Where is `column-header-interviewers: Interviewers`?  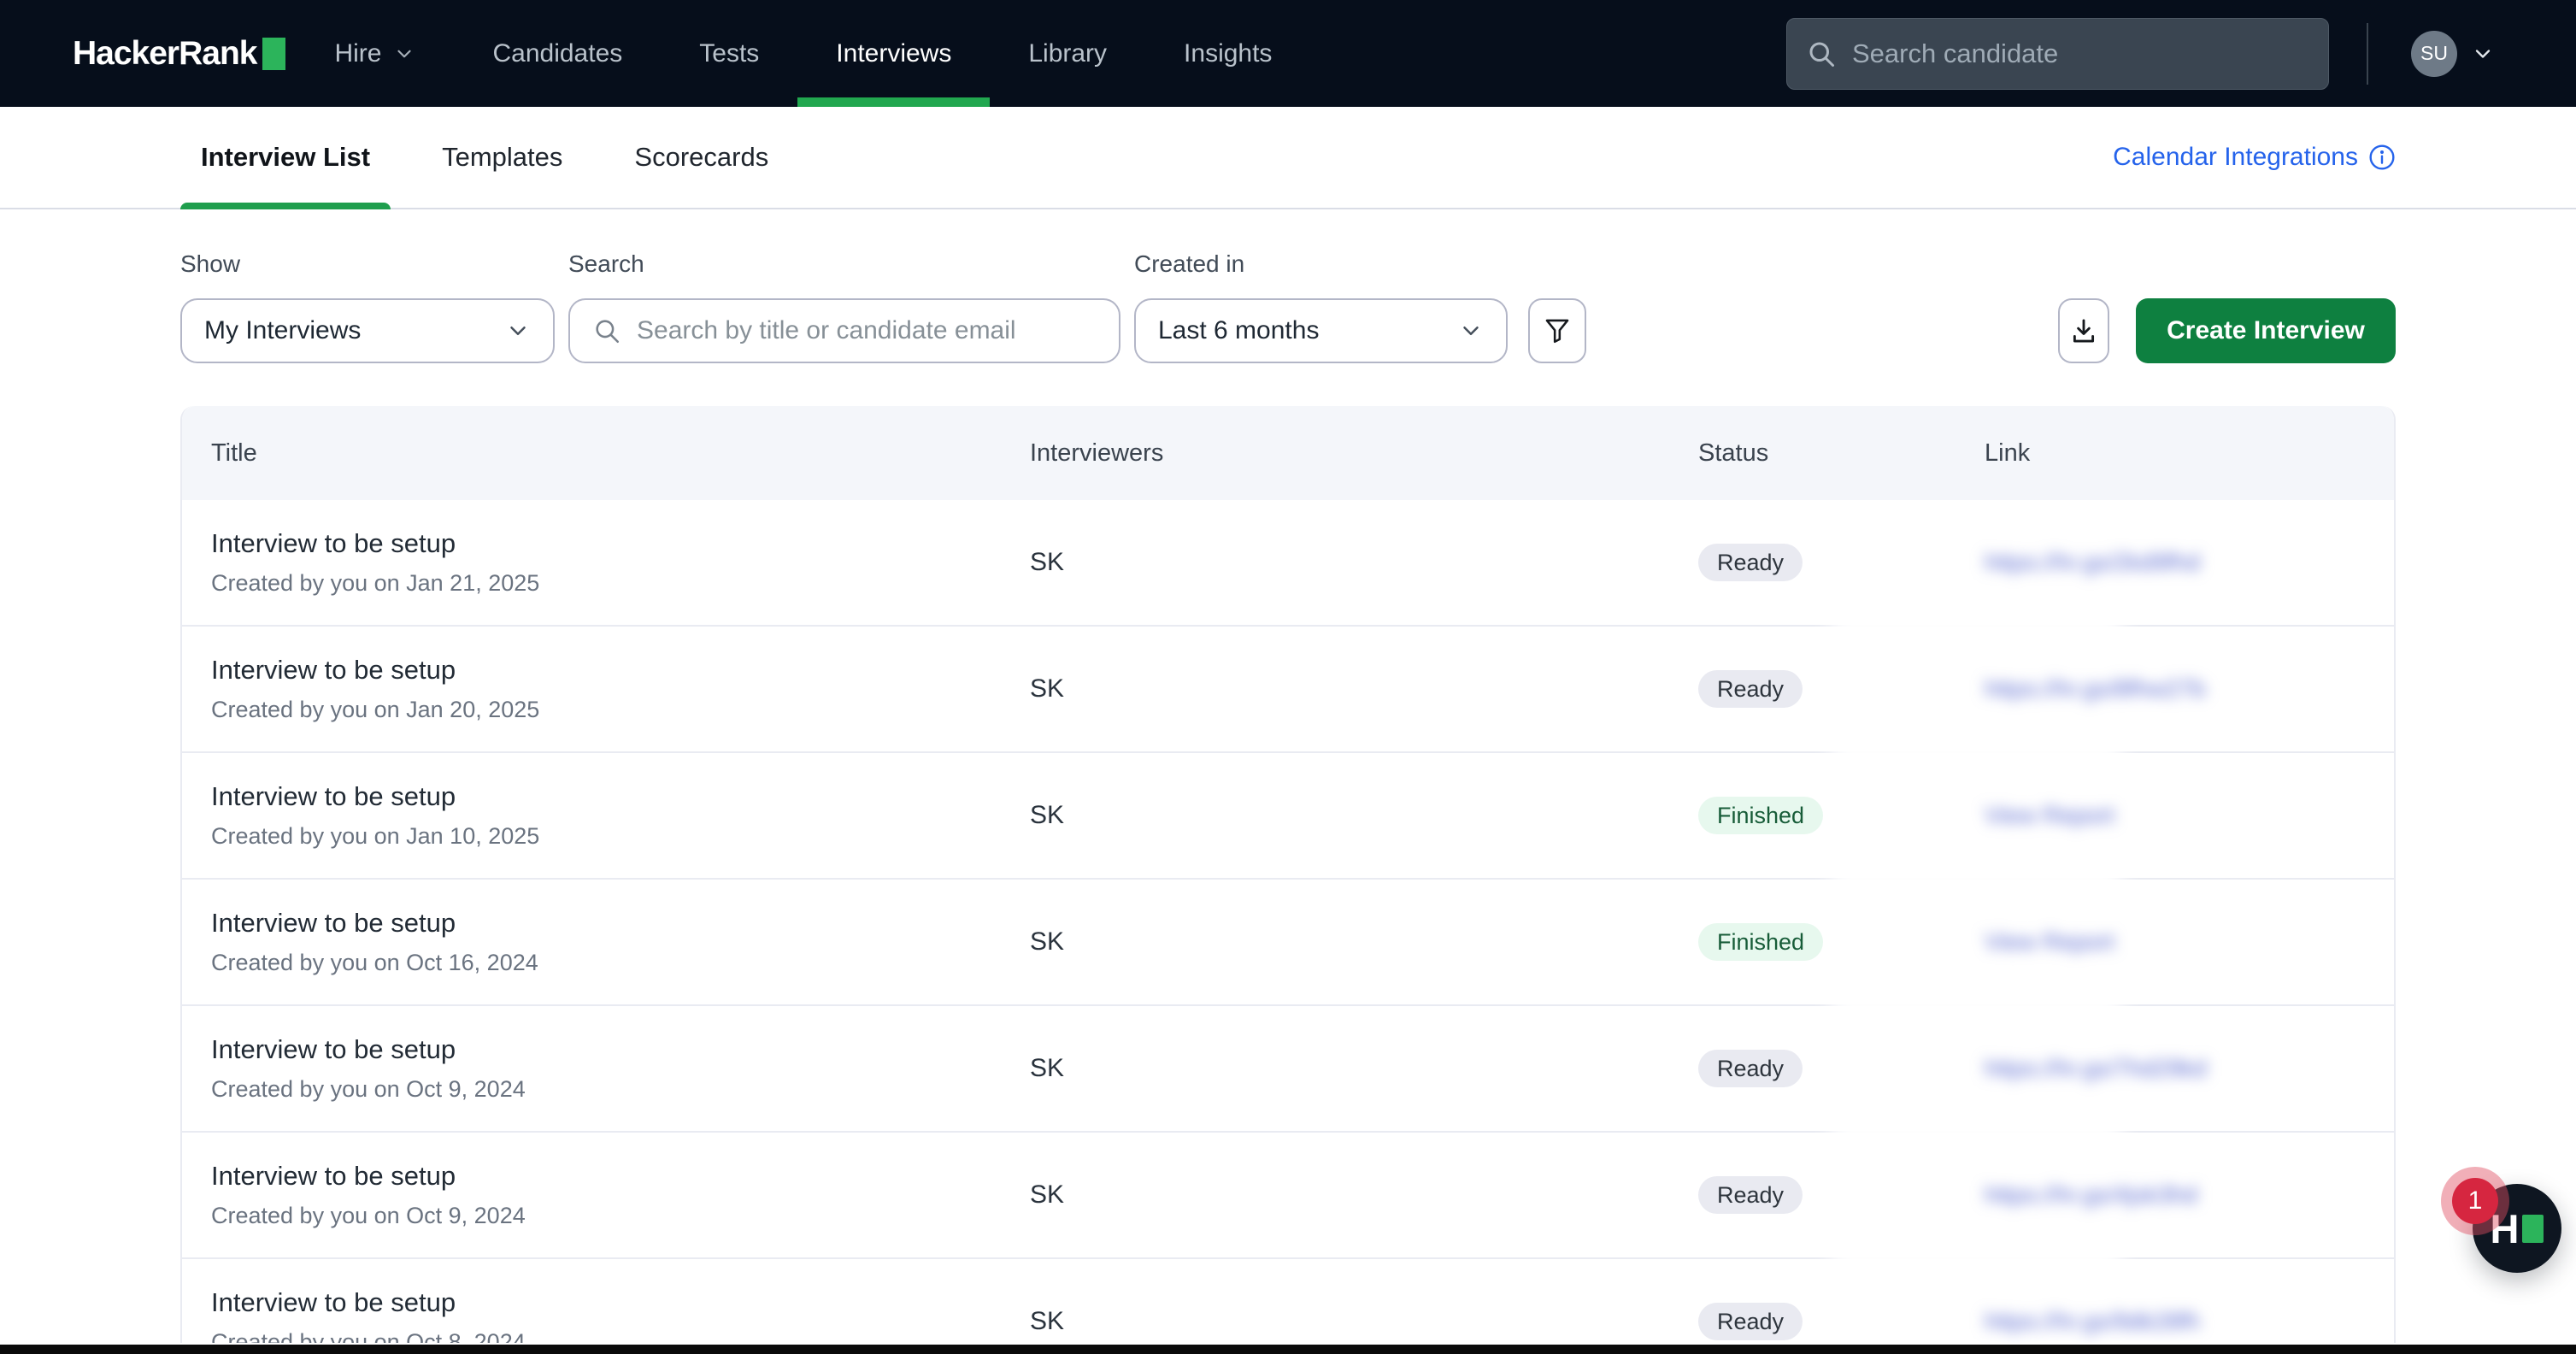 column-header-interviewers: Interviewers is located at coordinates (1097, 453).